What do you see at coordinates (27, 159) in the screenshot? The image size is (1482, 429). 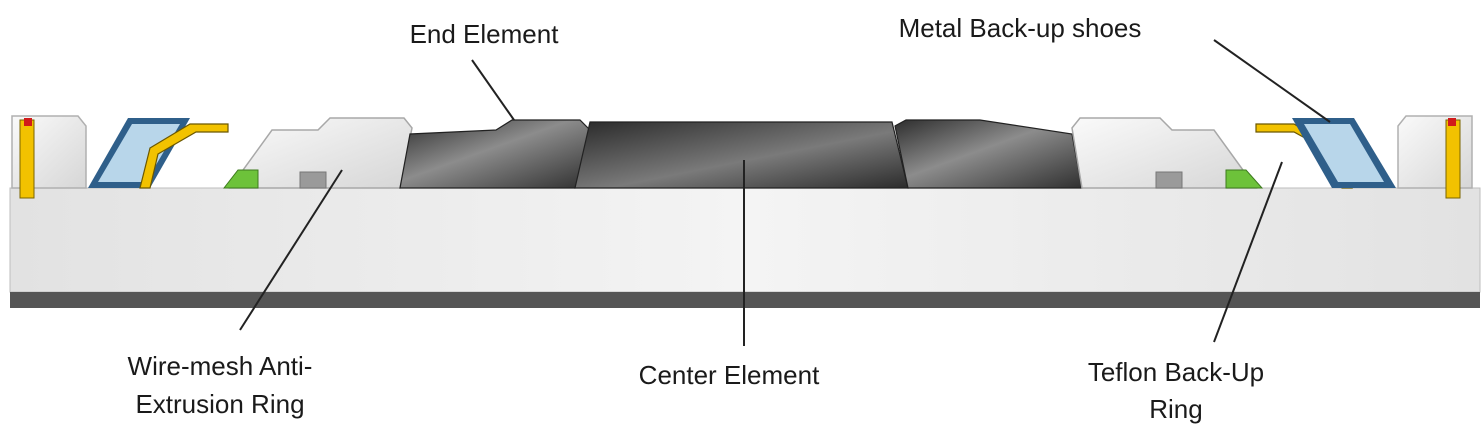 I see `left-yellow-pin` at bounding box center [27, 159].